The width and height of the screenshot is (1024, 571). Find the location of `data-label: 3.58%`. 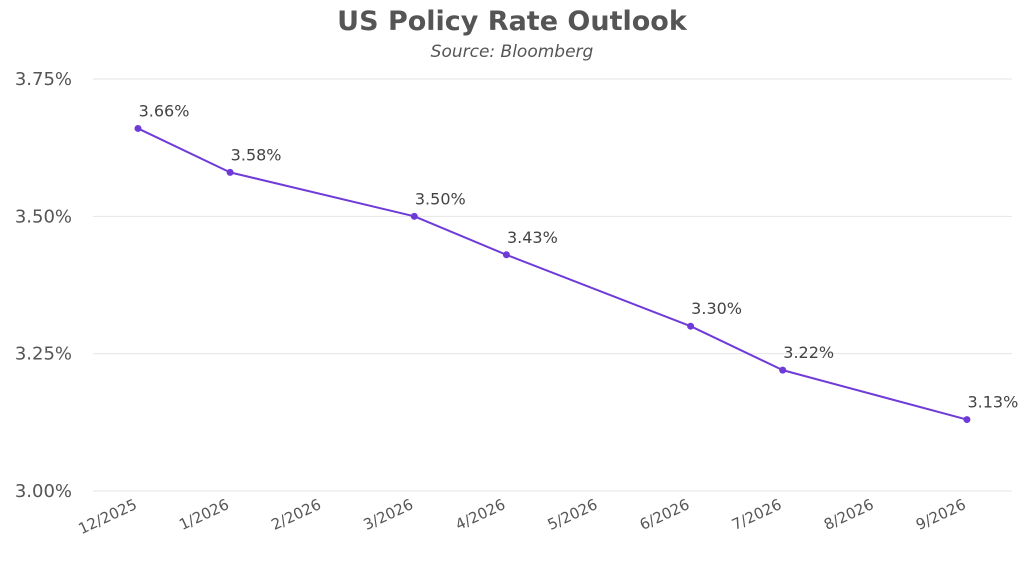

data-label: 3.58% is located at coordinates (256, 154).